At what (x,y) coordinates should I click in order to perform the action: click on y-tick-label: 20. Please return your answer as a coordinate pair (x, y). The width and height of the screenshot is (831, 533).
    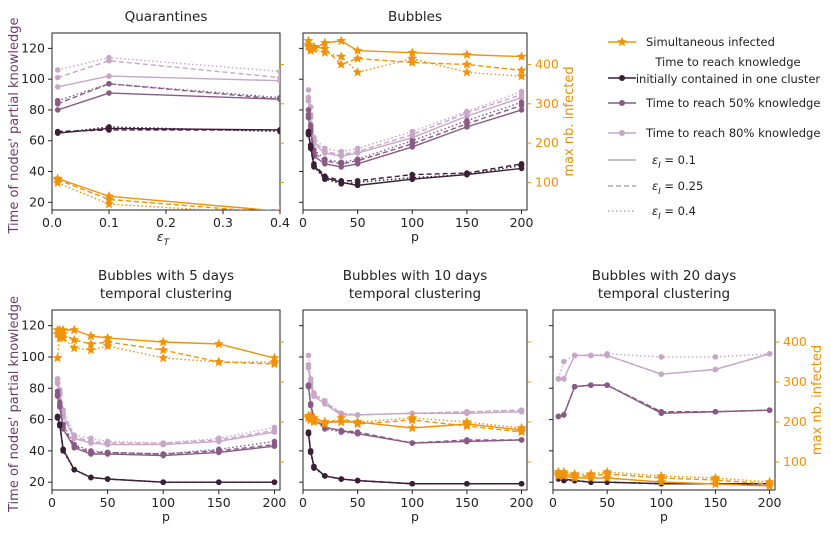
    Looking at the image, I should click on (37, 201).